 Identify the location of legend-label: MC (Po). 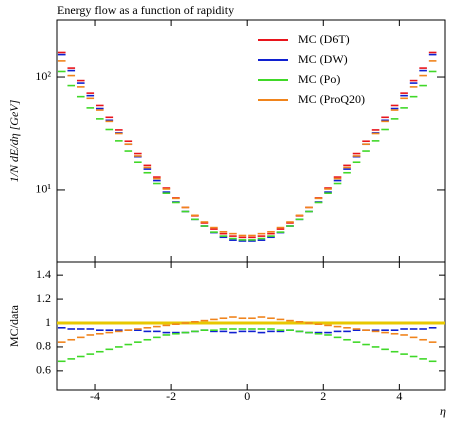
(319, 79).